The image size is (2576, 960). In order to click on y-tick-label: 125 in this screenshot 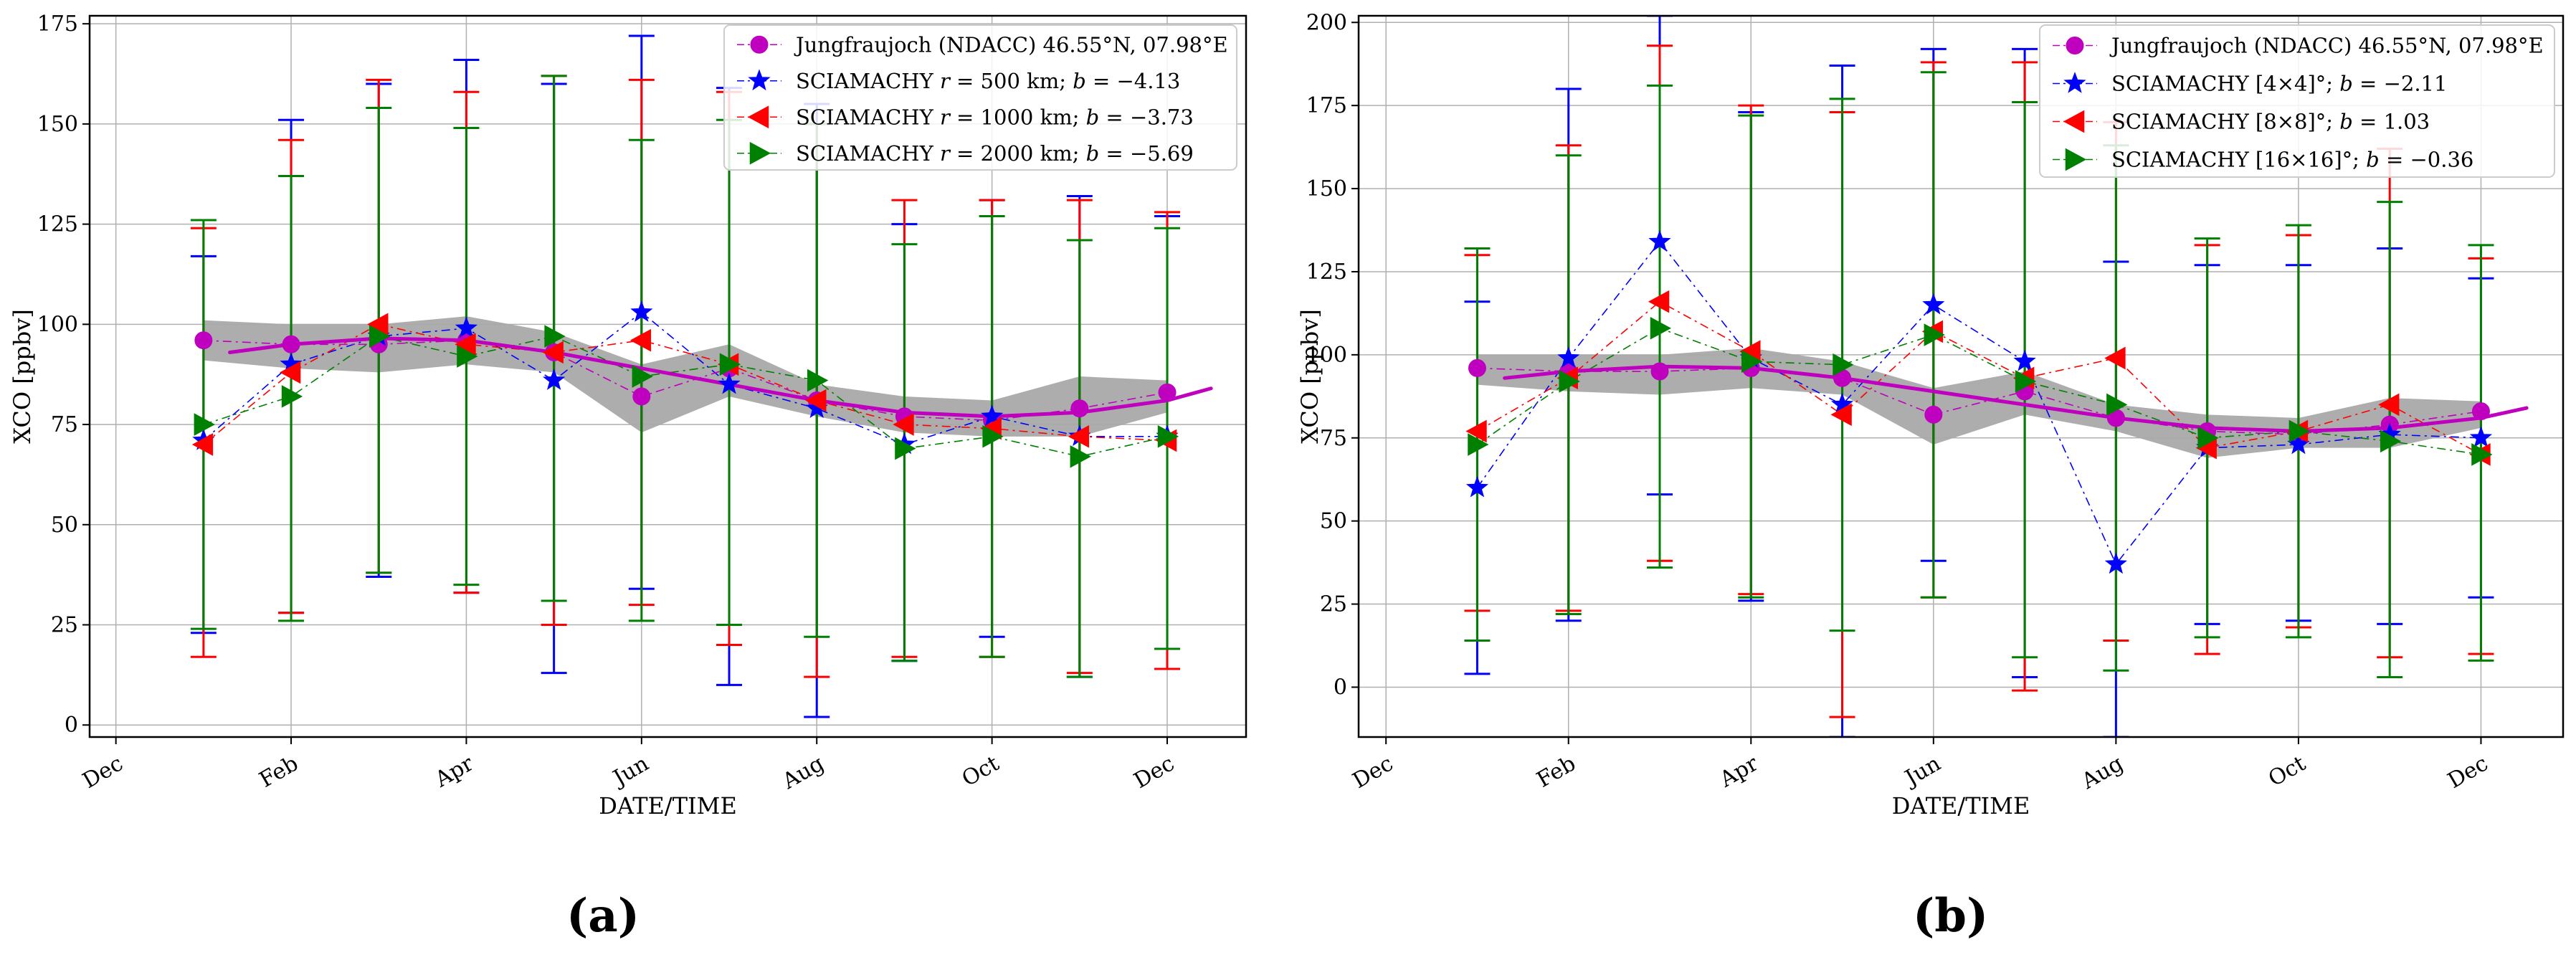, I will do `click(1326, 272)`.